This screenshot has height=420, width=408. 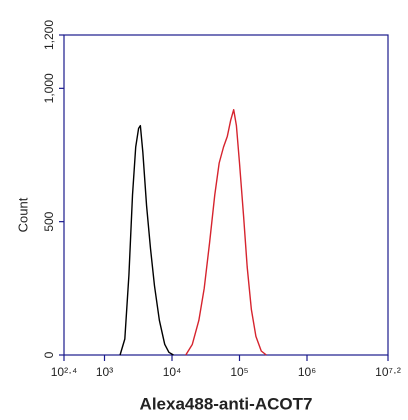 What do you see at coordinates (104, 372) in the screenshot?
I see `x-tick-label: 10³` at bounding box center [104, 372].